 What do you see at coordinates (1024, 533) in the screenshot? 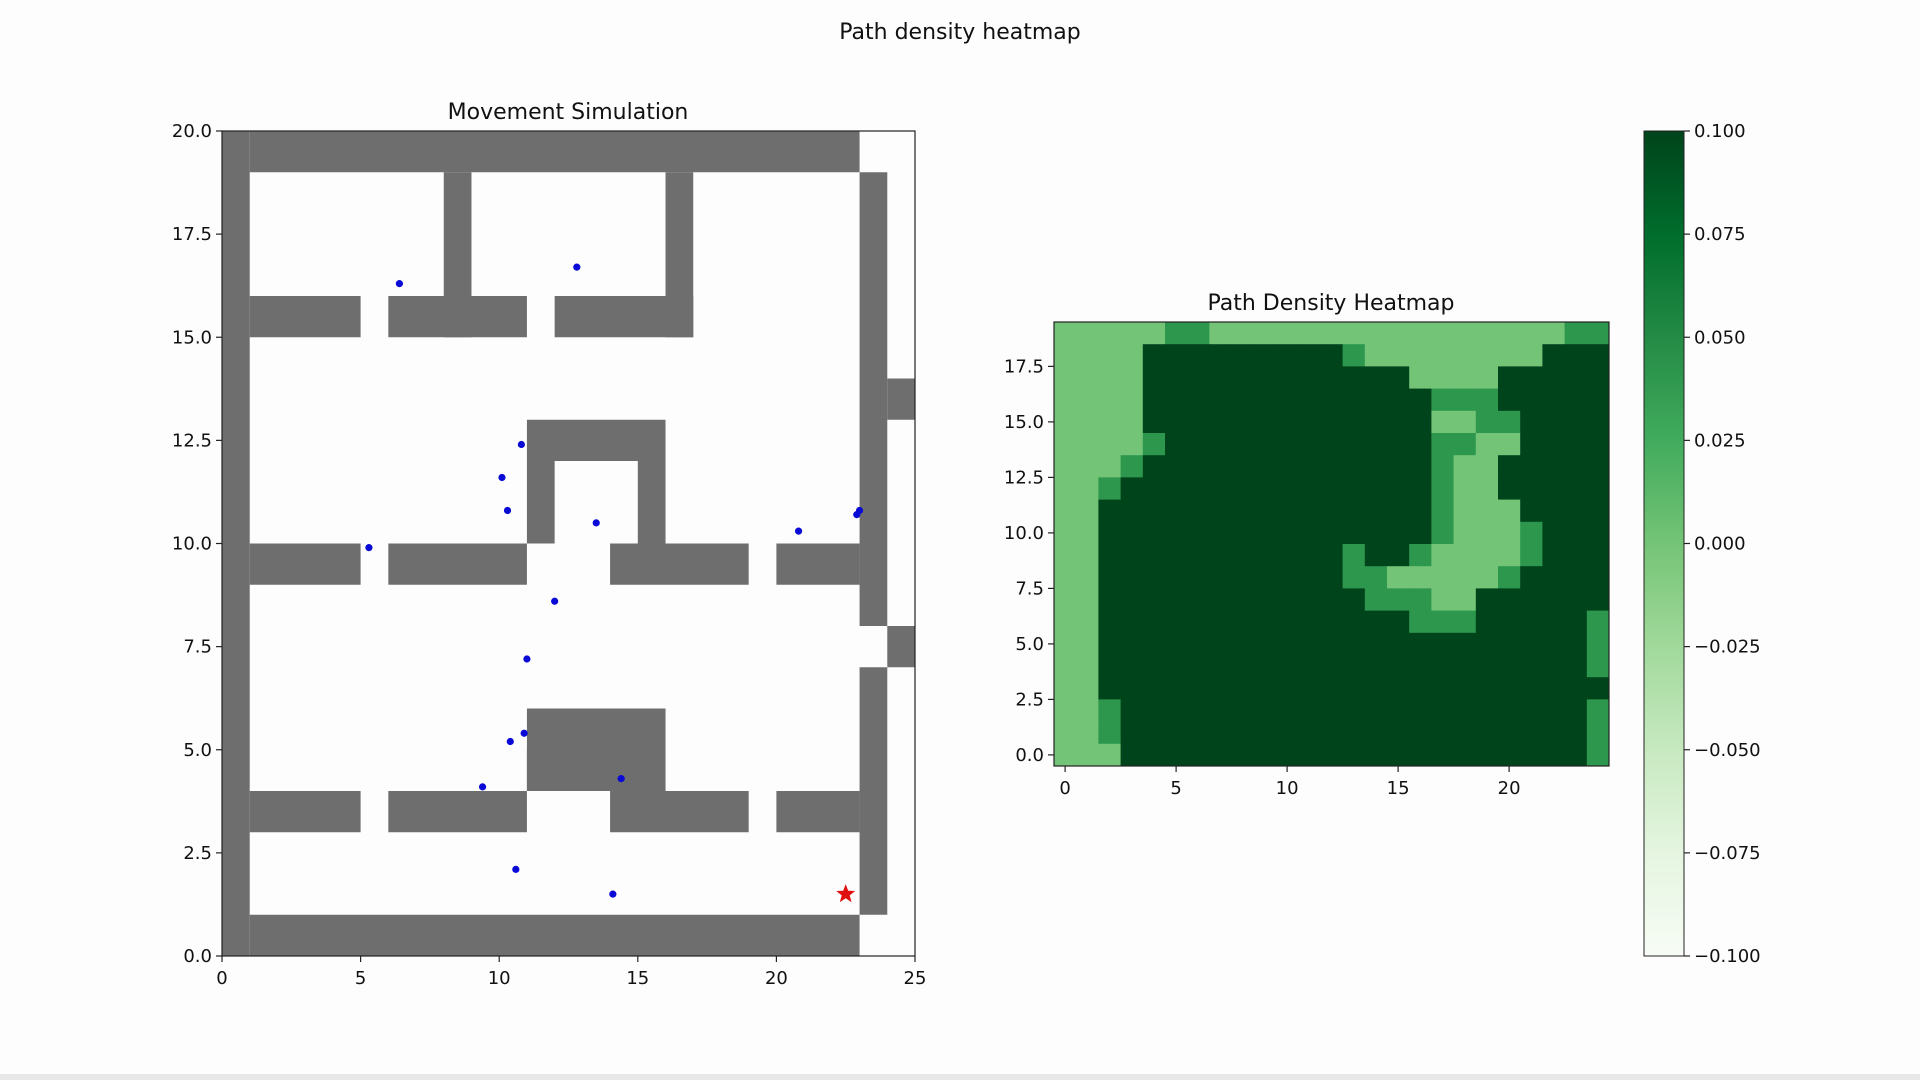
I see `heatmap-y-tick-label: 10.0` at bounding box center [1024, 533].